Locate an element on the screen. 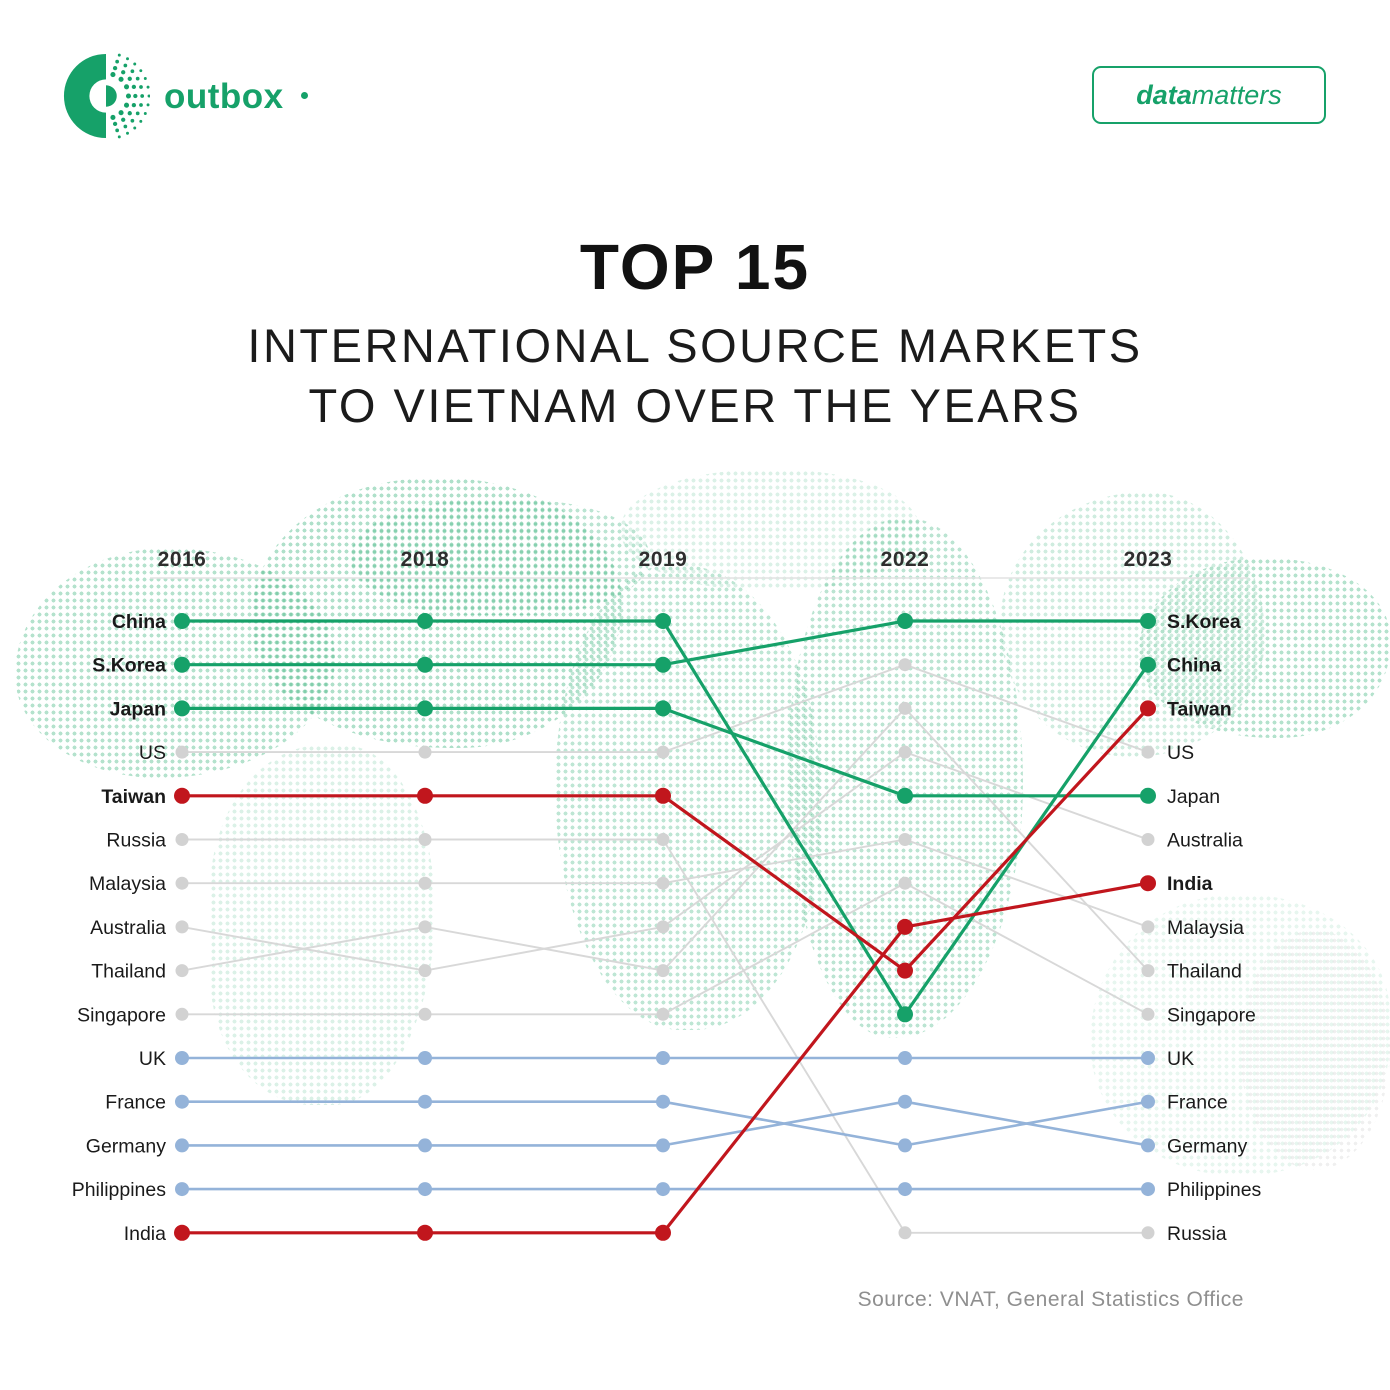  data-point-UK-2016 is located at coordinates (182, 1058).